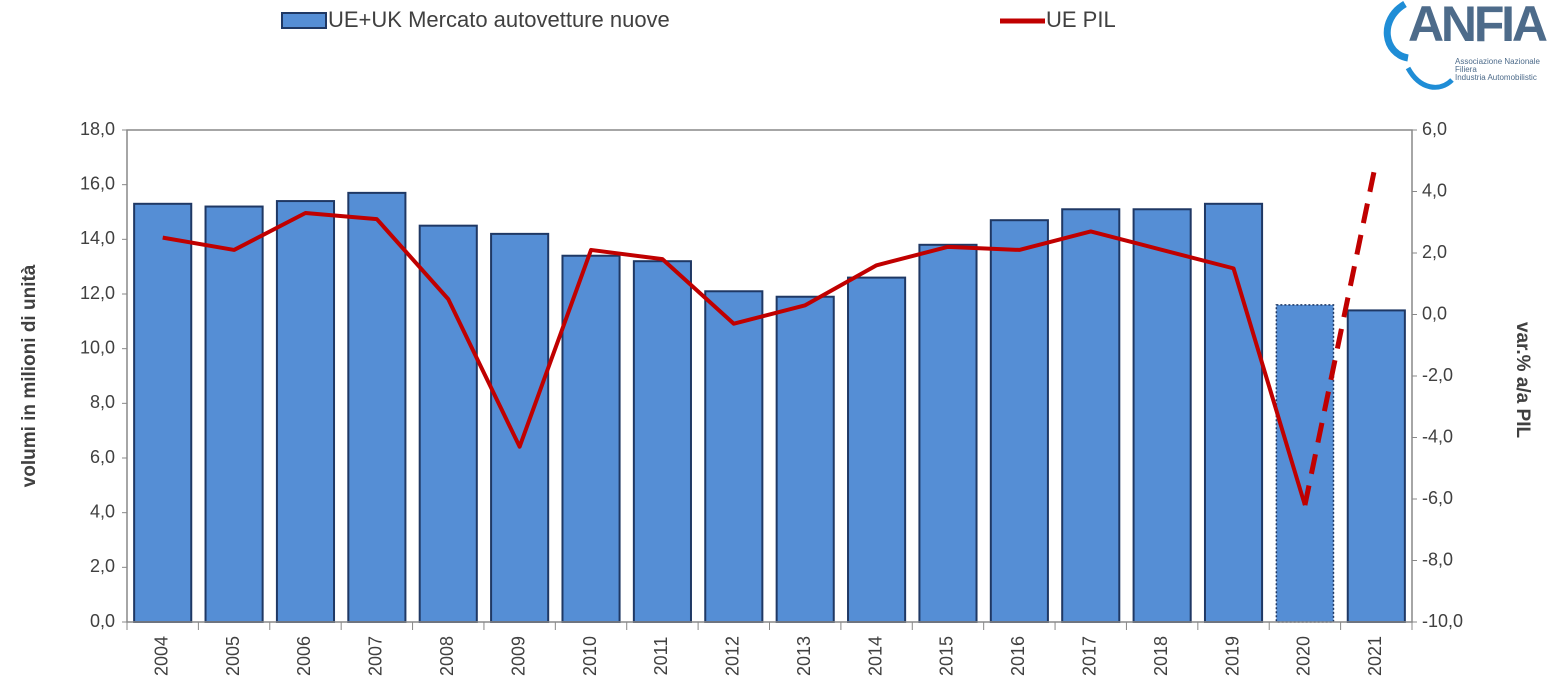 Image resolution: width=1549 pixels, height=682 pixels. I want to click on y2-tick-label: -4,0, so click(1437, 436).